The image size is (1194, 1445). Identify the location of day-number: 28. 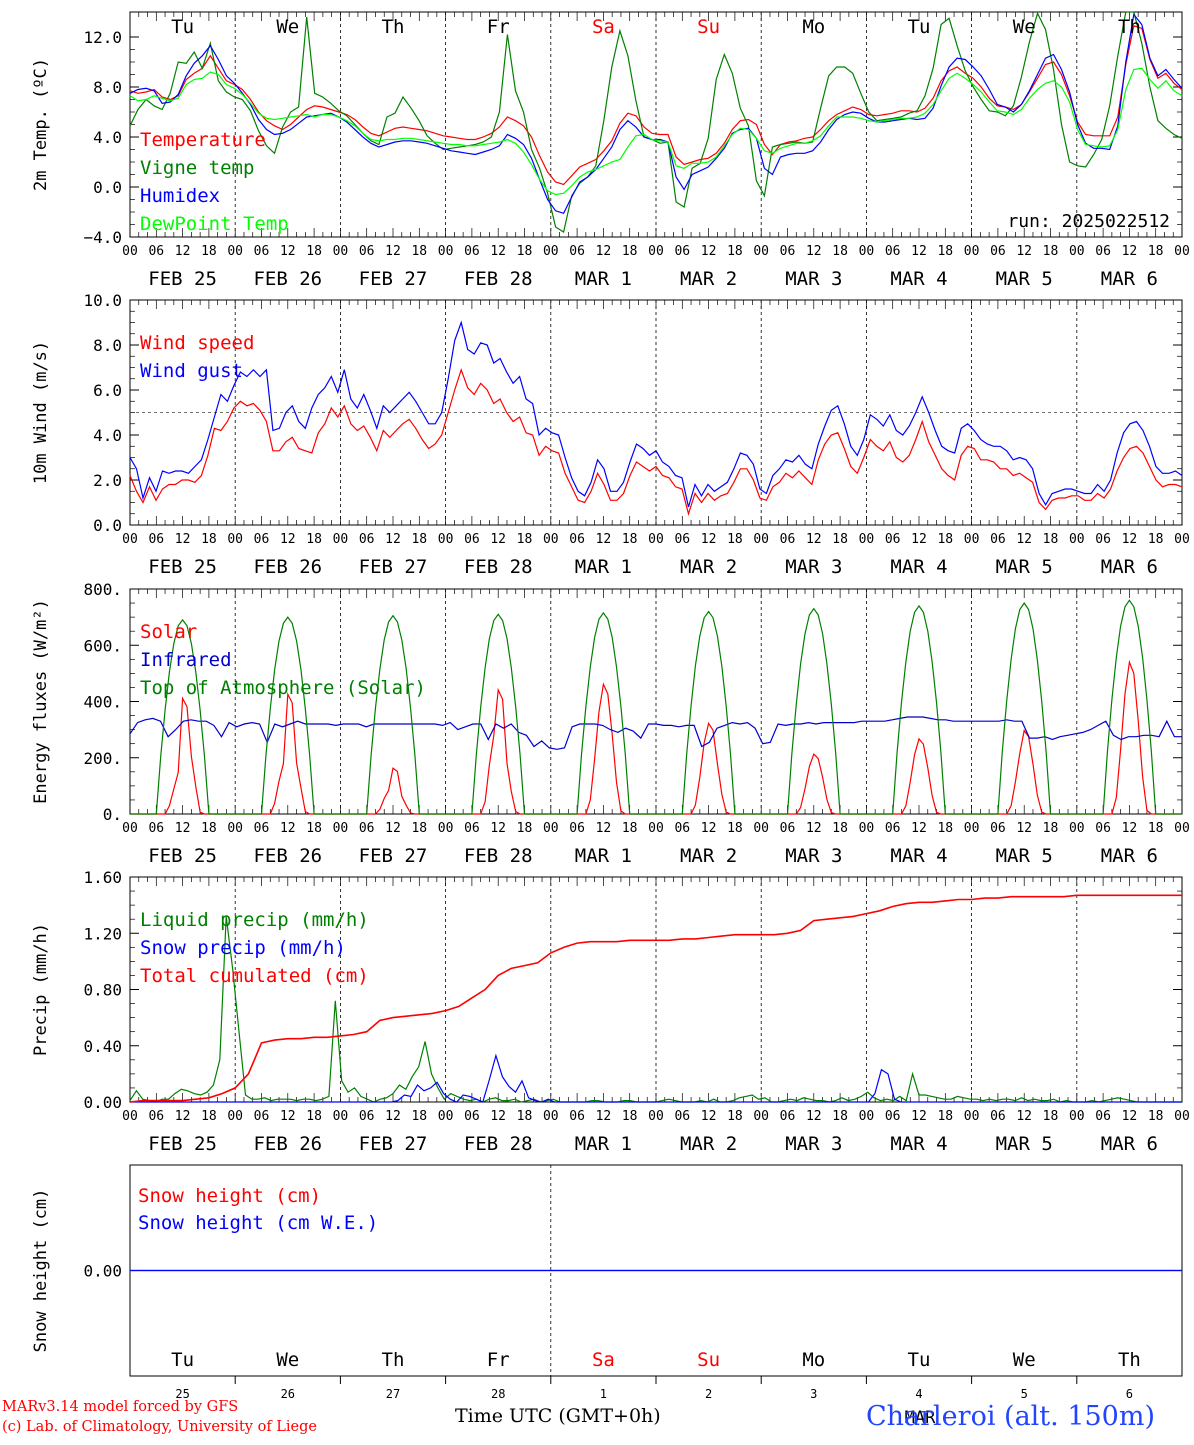
(498, 1394).